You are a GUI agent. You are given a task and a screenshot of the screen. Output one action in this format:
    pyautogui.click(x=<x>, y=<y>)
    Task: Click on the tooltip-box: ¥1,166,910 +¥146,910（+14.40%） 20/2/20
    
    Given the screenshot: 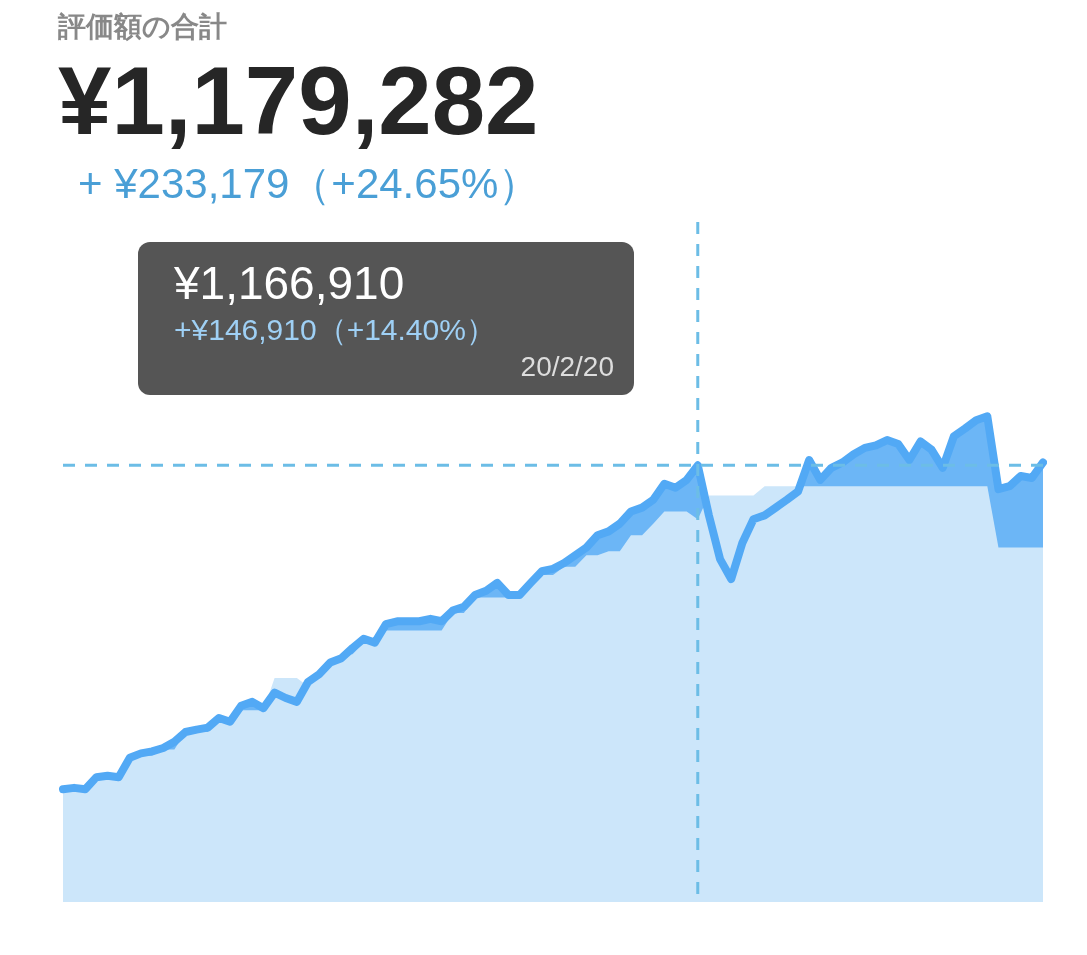 What is the action you would take?
    pyautogui.click(x=386, y=318)
    